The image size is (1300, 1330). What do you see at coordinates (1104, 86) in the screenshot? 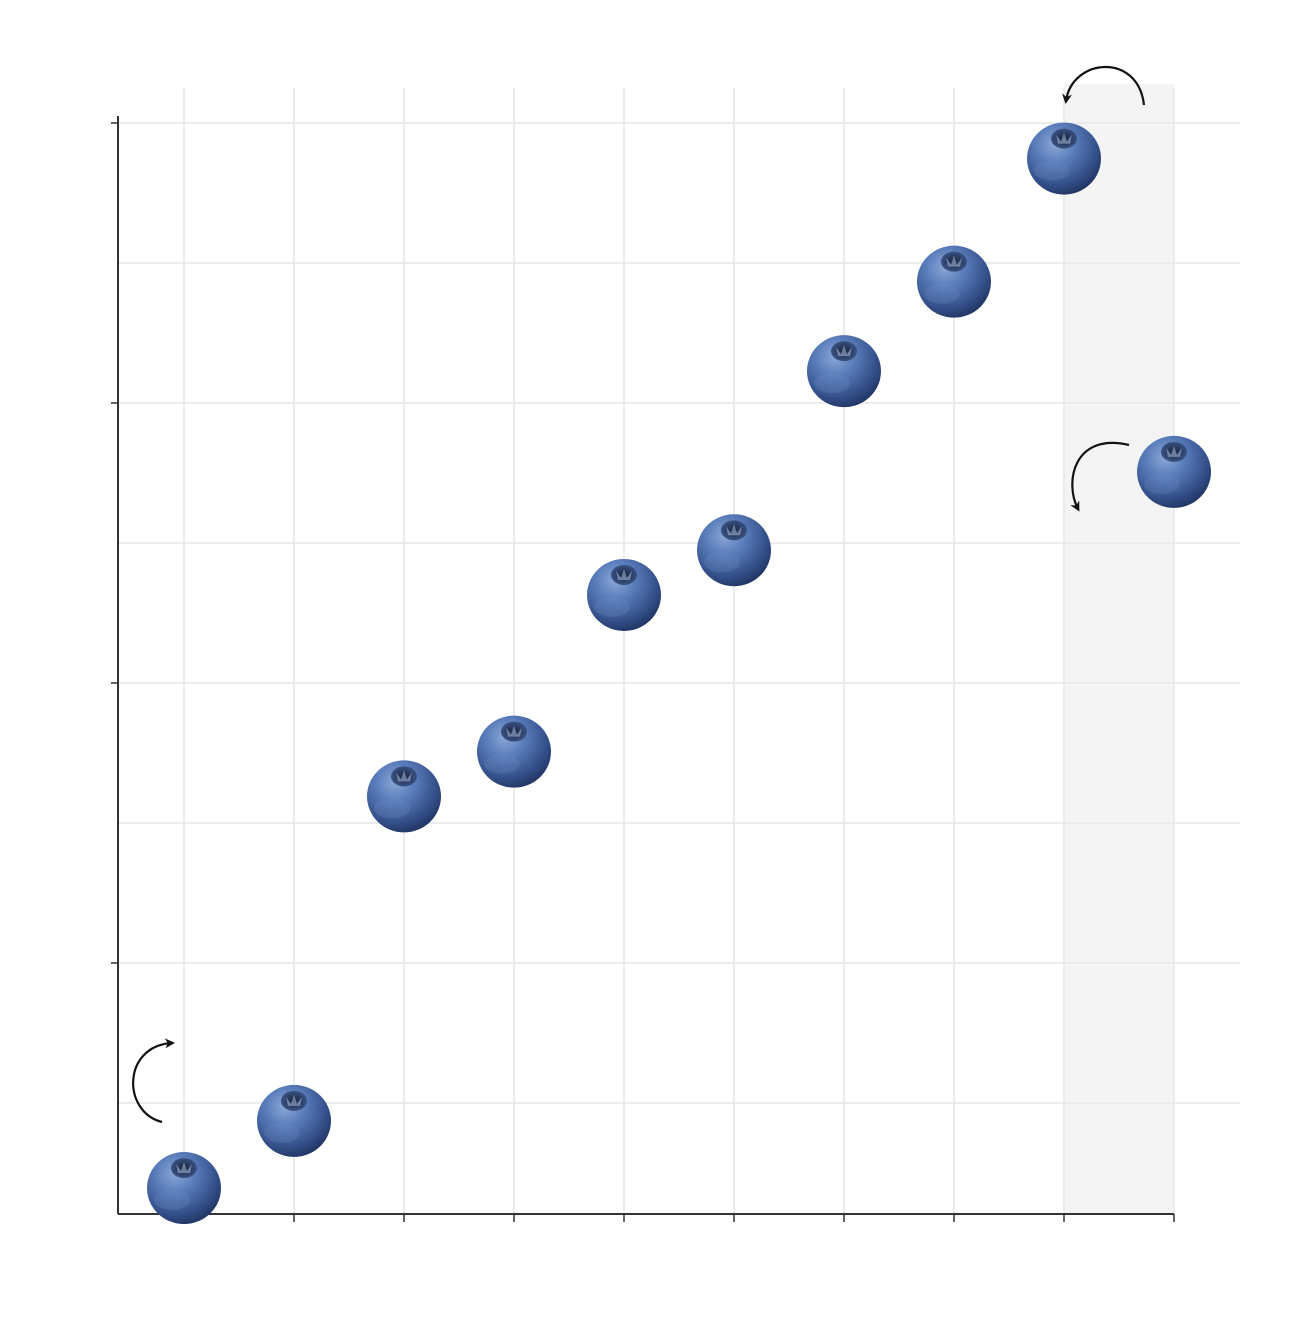
I see `curved-arrow-left` at bounding box center [1104, 86].